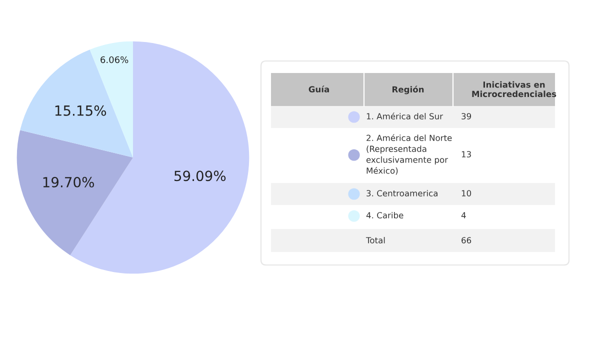  What do you see at coordinates (514, 89) in the screenshot?
I see `text: Iniciativas en Microcredenciales` at bounding box center [514, 89].